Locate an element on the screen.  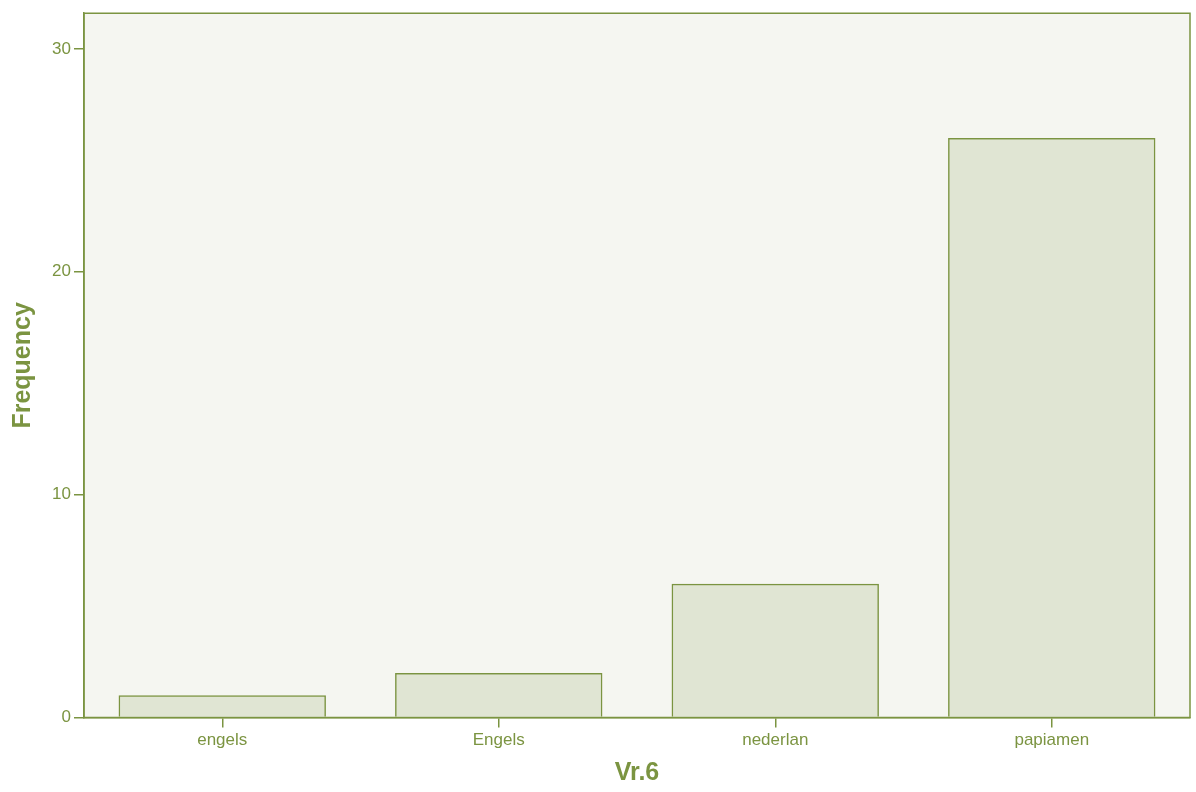
y-tick-label: 10 is located at coordinates (61, 494).